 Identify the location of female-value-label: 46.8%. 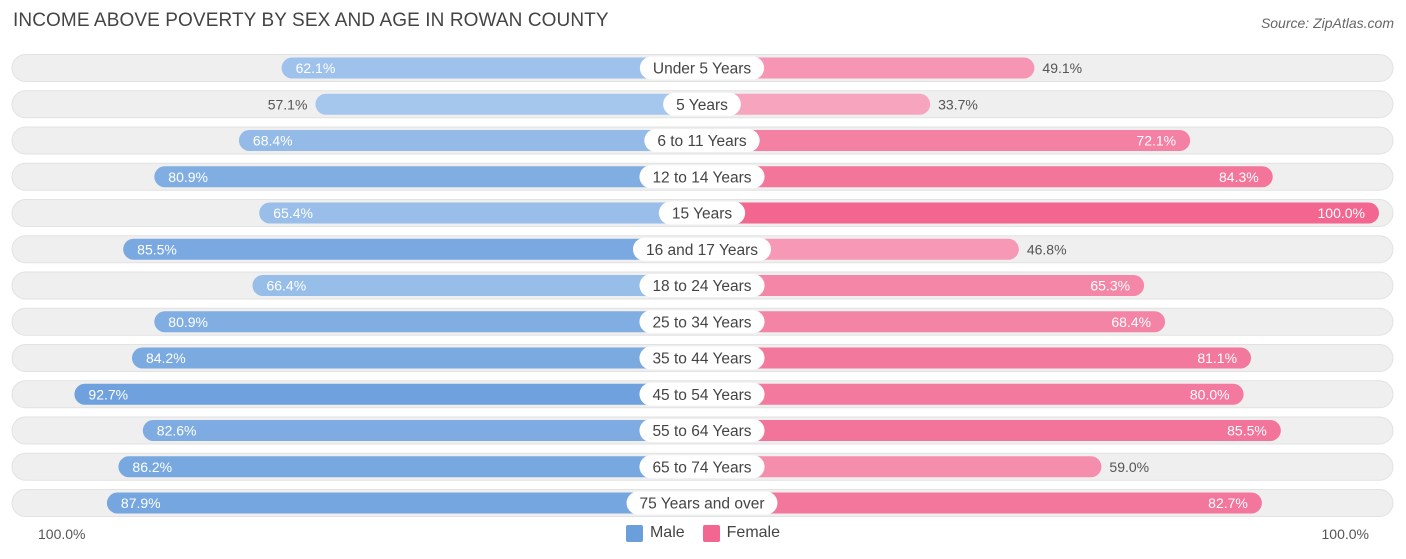
(1047, 249).